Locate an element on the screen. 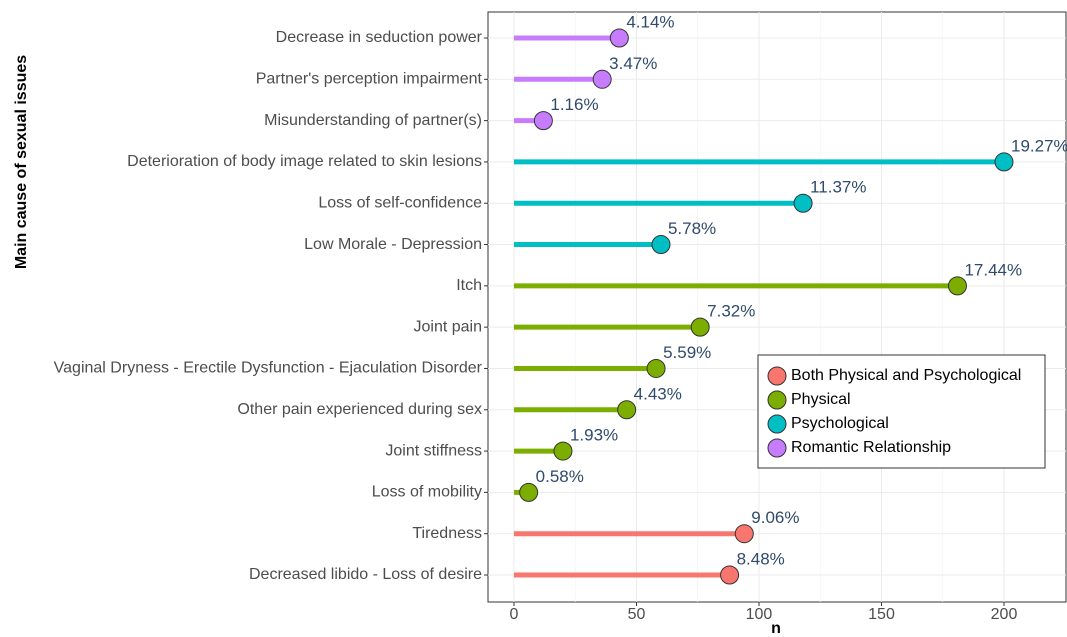 The width and height of the screenshot is (1067, 637). value-label: 5.78% is located at coordinates (692, 228).